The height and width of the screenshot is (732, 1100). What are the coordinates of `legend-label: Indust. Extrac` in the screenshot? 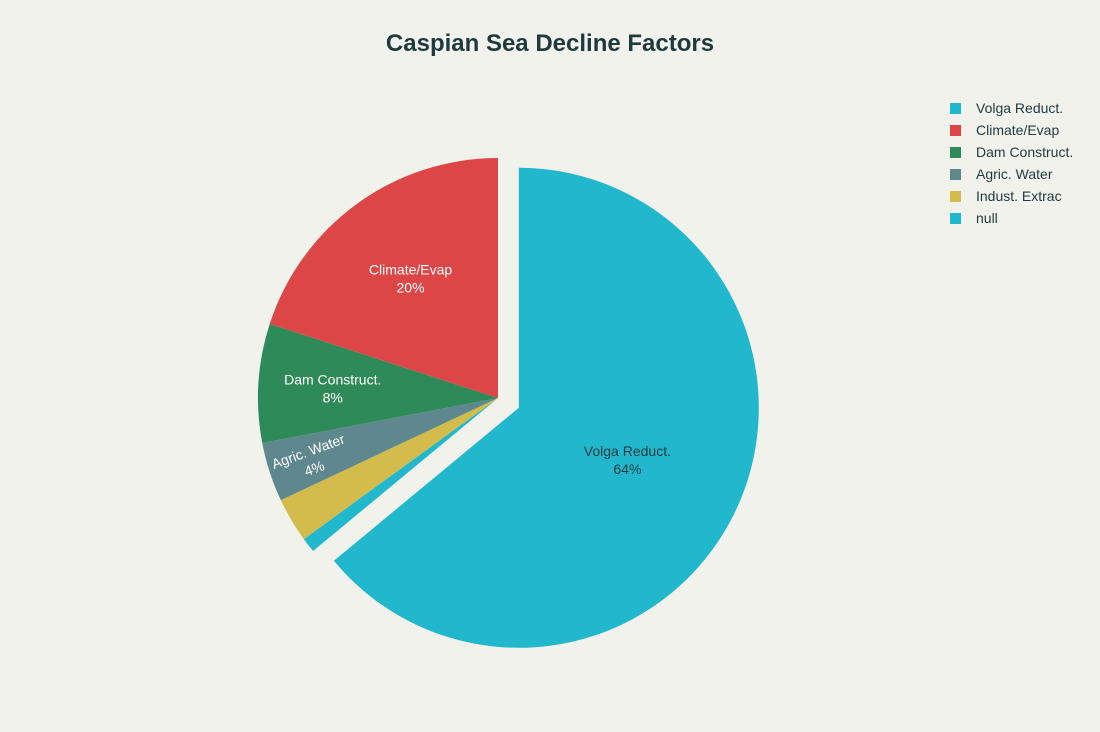 It's located at (1019, 196).